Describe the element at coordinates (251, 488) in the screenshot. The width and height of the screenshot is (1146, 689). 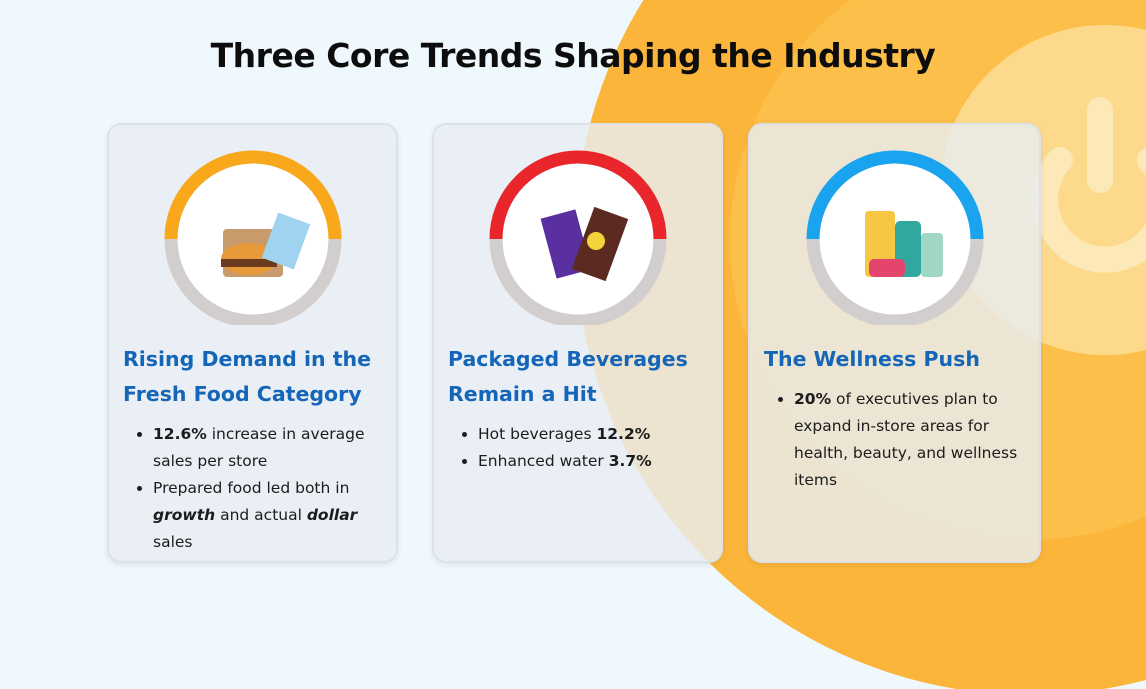
I see `bullet-text: Prepared food led both in` at that location.